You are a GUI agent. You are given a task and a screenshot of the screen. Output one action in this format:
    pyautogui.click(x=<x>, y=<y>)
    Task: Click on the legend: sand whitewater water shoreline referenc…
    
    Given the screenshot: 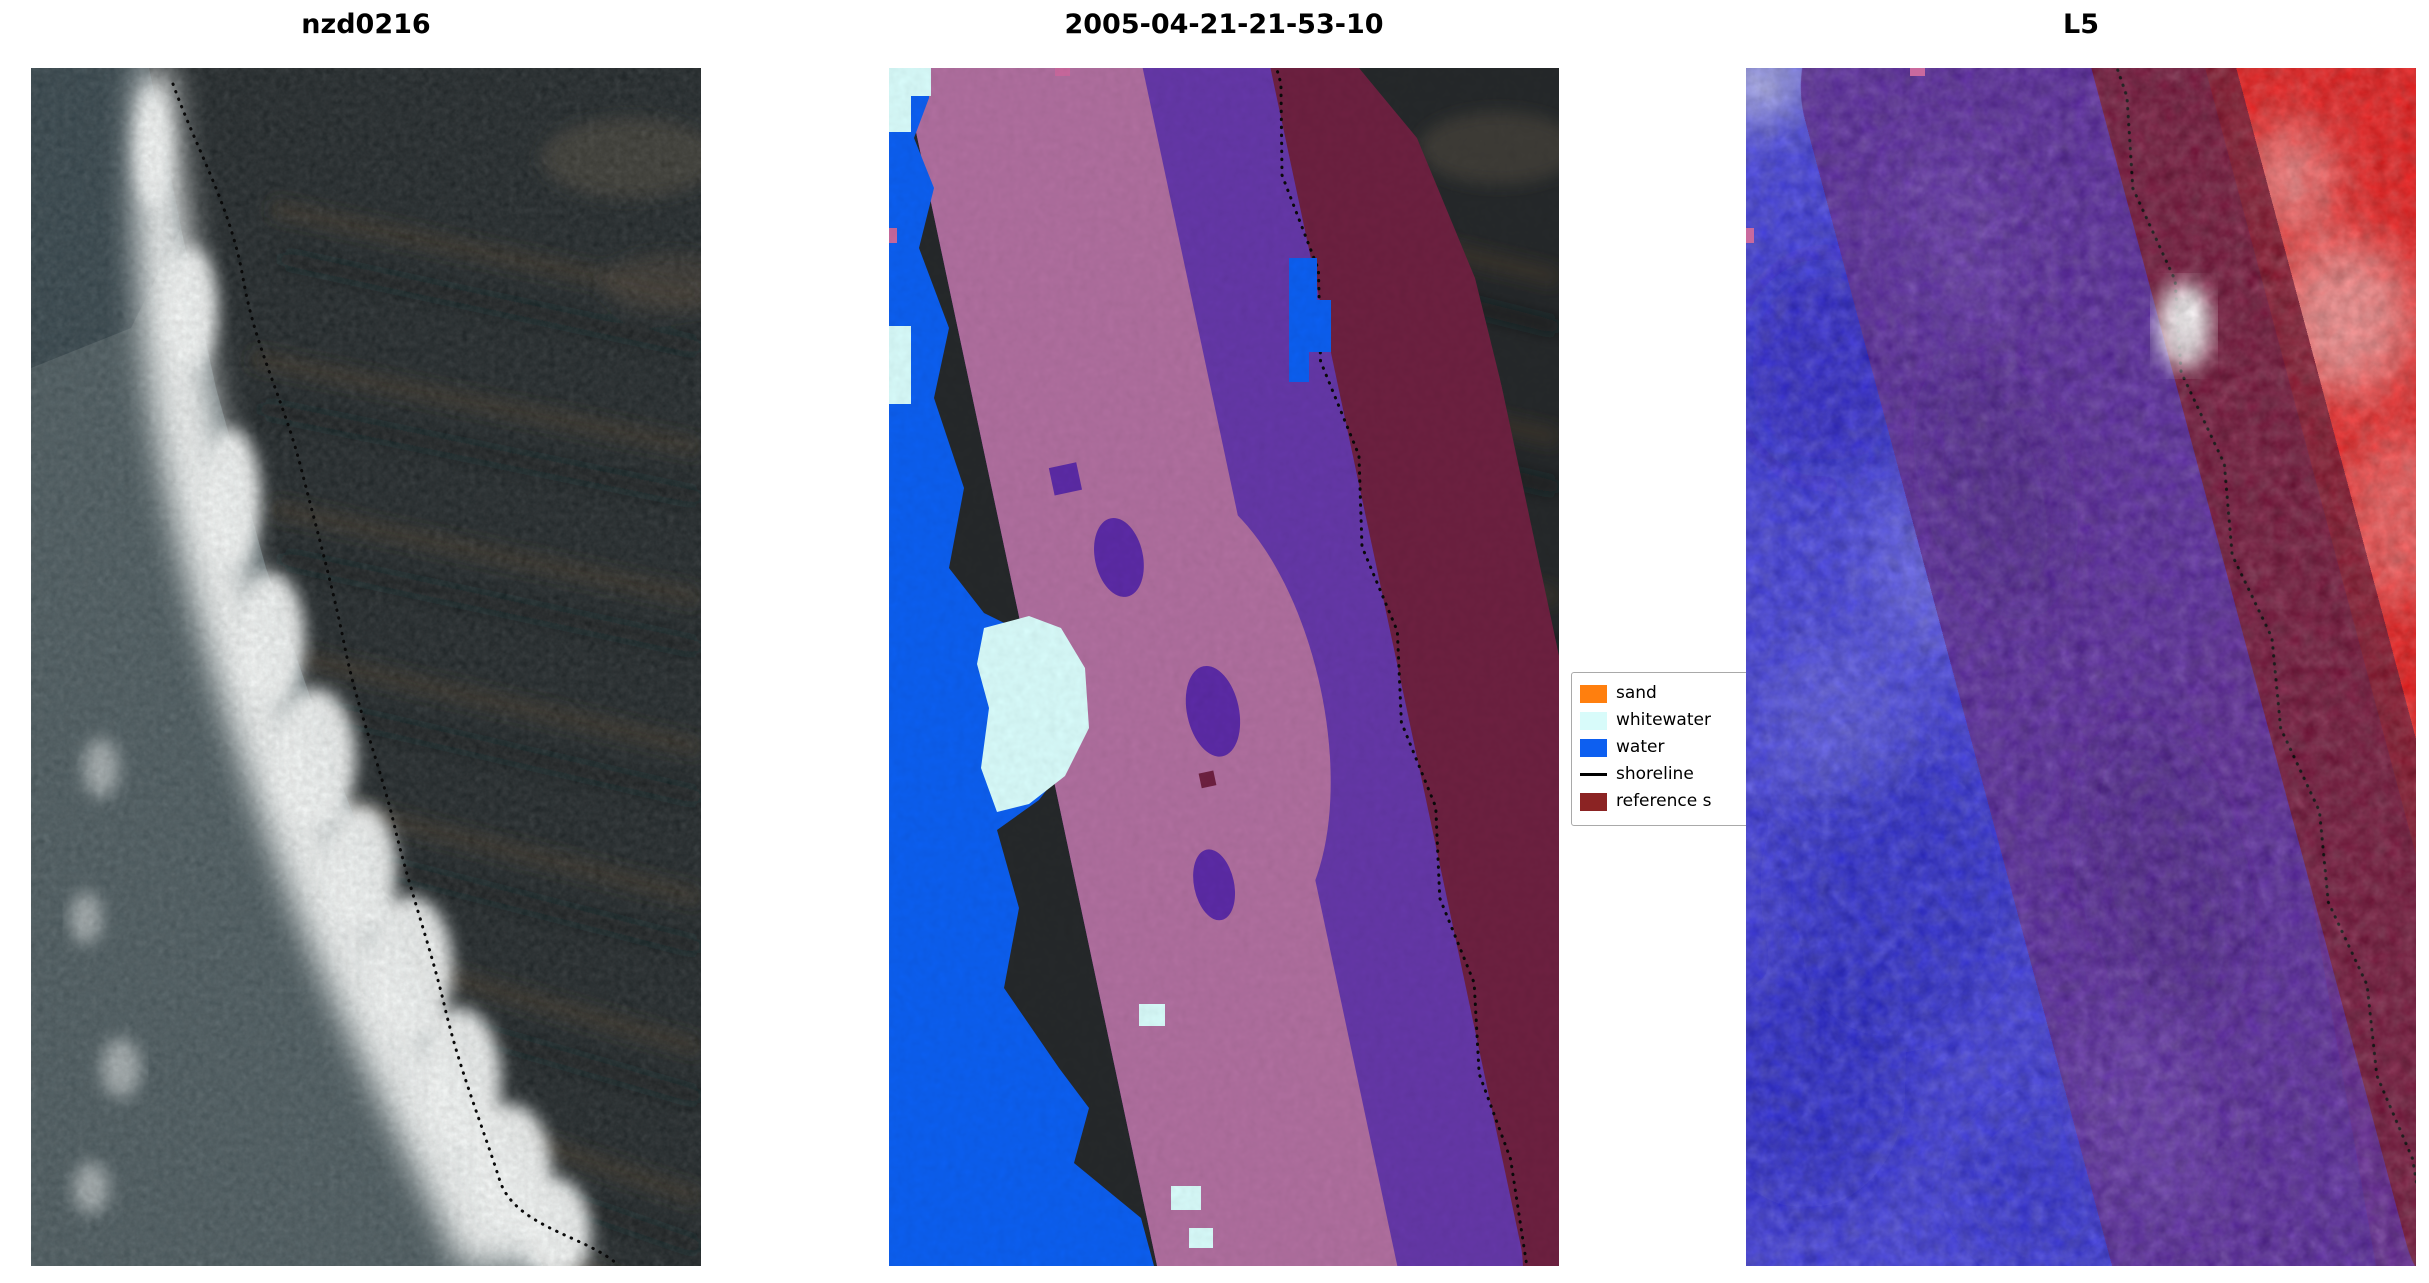 What is the action you would take?
    pyautogui.click(x=1663, y=749)
    